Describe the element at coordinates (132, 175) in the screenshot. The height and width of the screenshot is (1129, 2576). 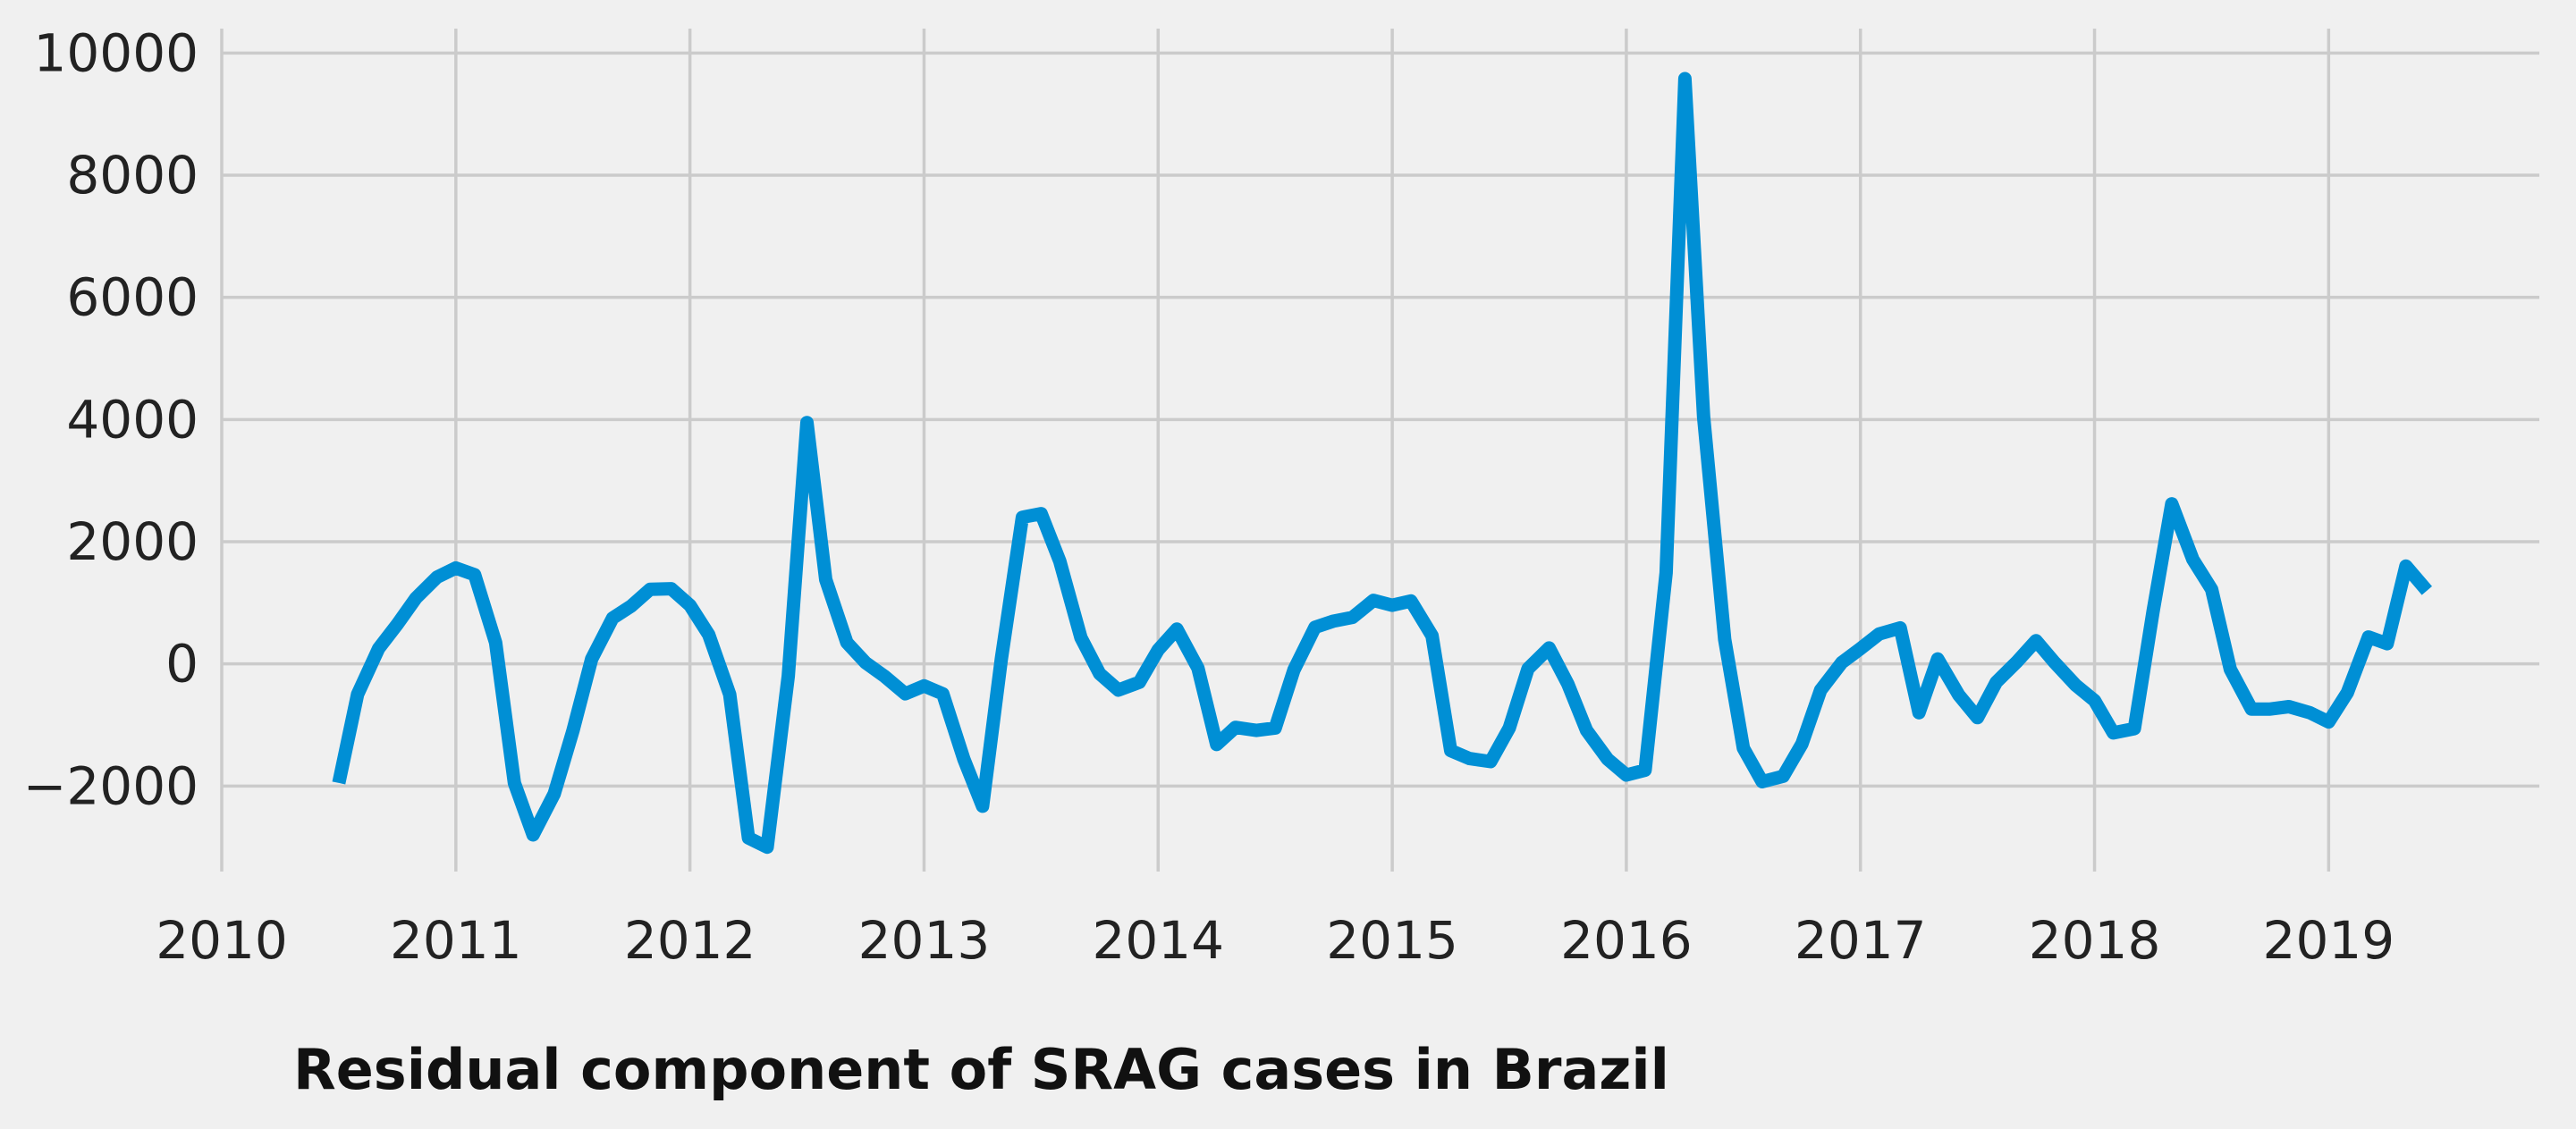
I see `y-tick-label: 8000` at that location.